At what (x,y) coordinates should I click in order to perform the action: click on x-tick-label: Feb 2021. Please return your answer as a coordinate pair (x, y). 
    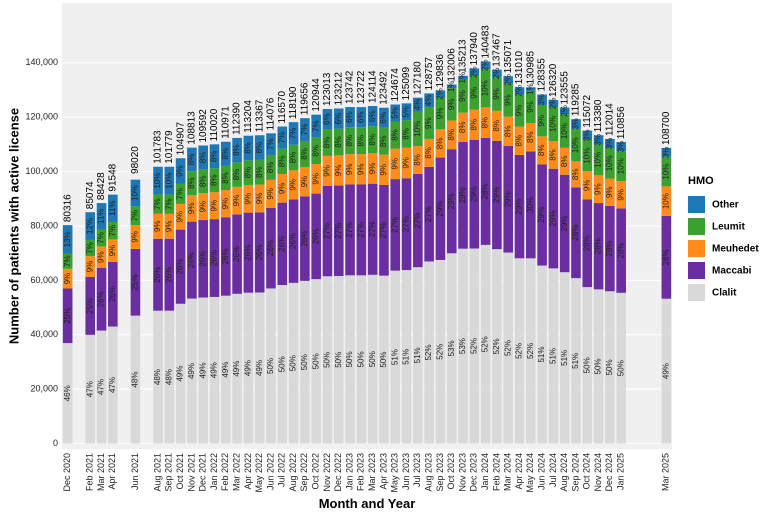
    Looking at the image, I should click on (90, 472).